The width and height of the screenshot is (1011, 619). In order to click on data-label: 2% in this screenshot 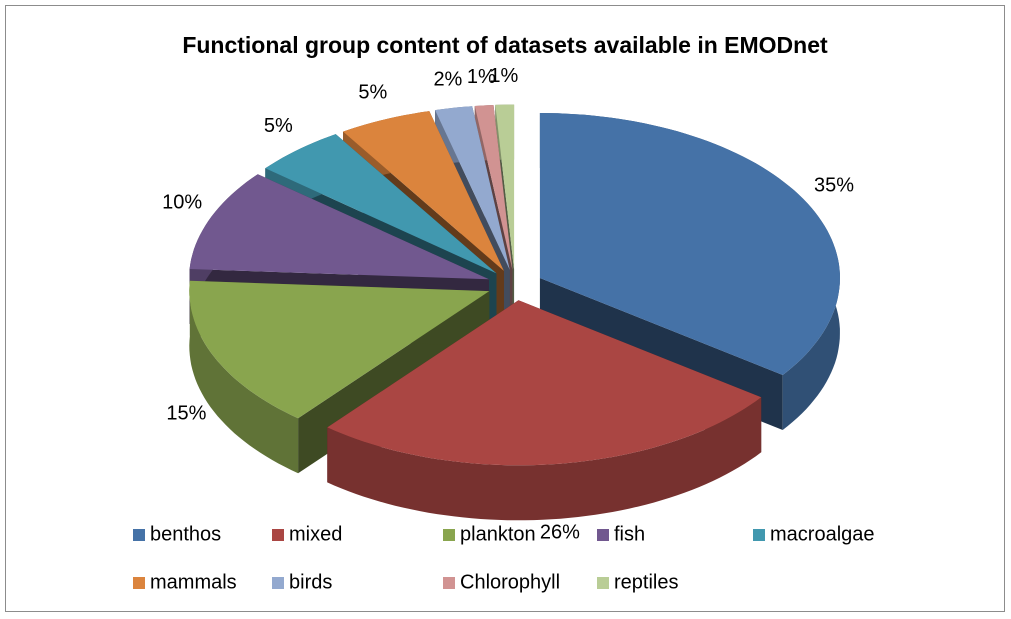, I will do `click(447, 80)`.